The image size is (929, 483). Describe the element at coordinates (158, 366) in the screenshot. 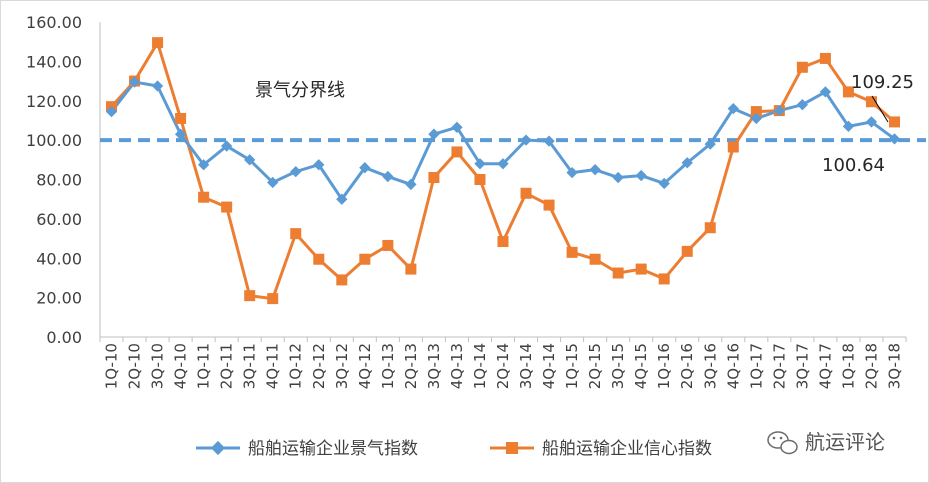

I see `x-tick-label: 3Q-10` at that location.